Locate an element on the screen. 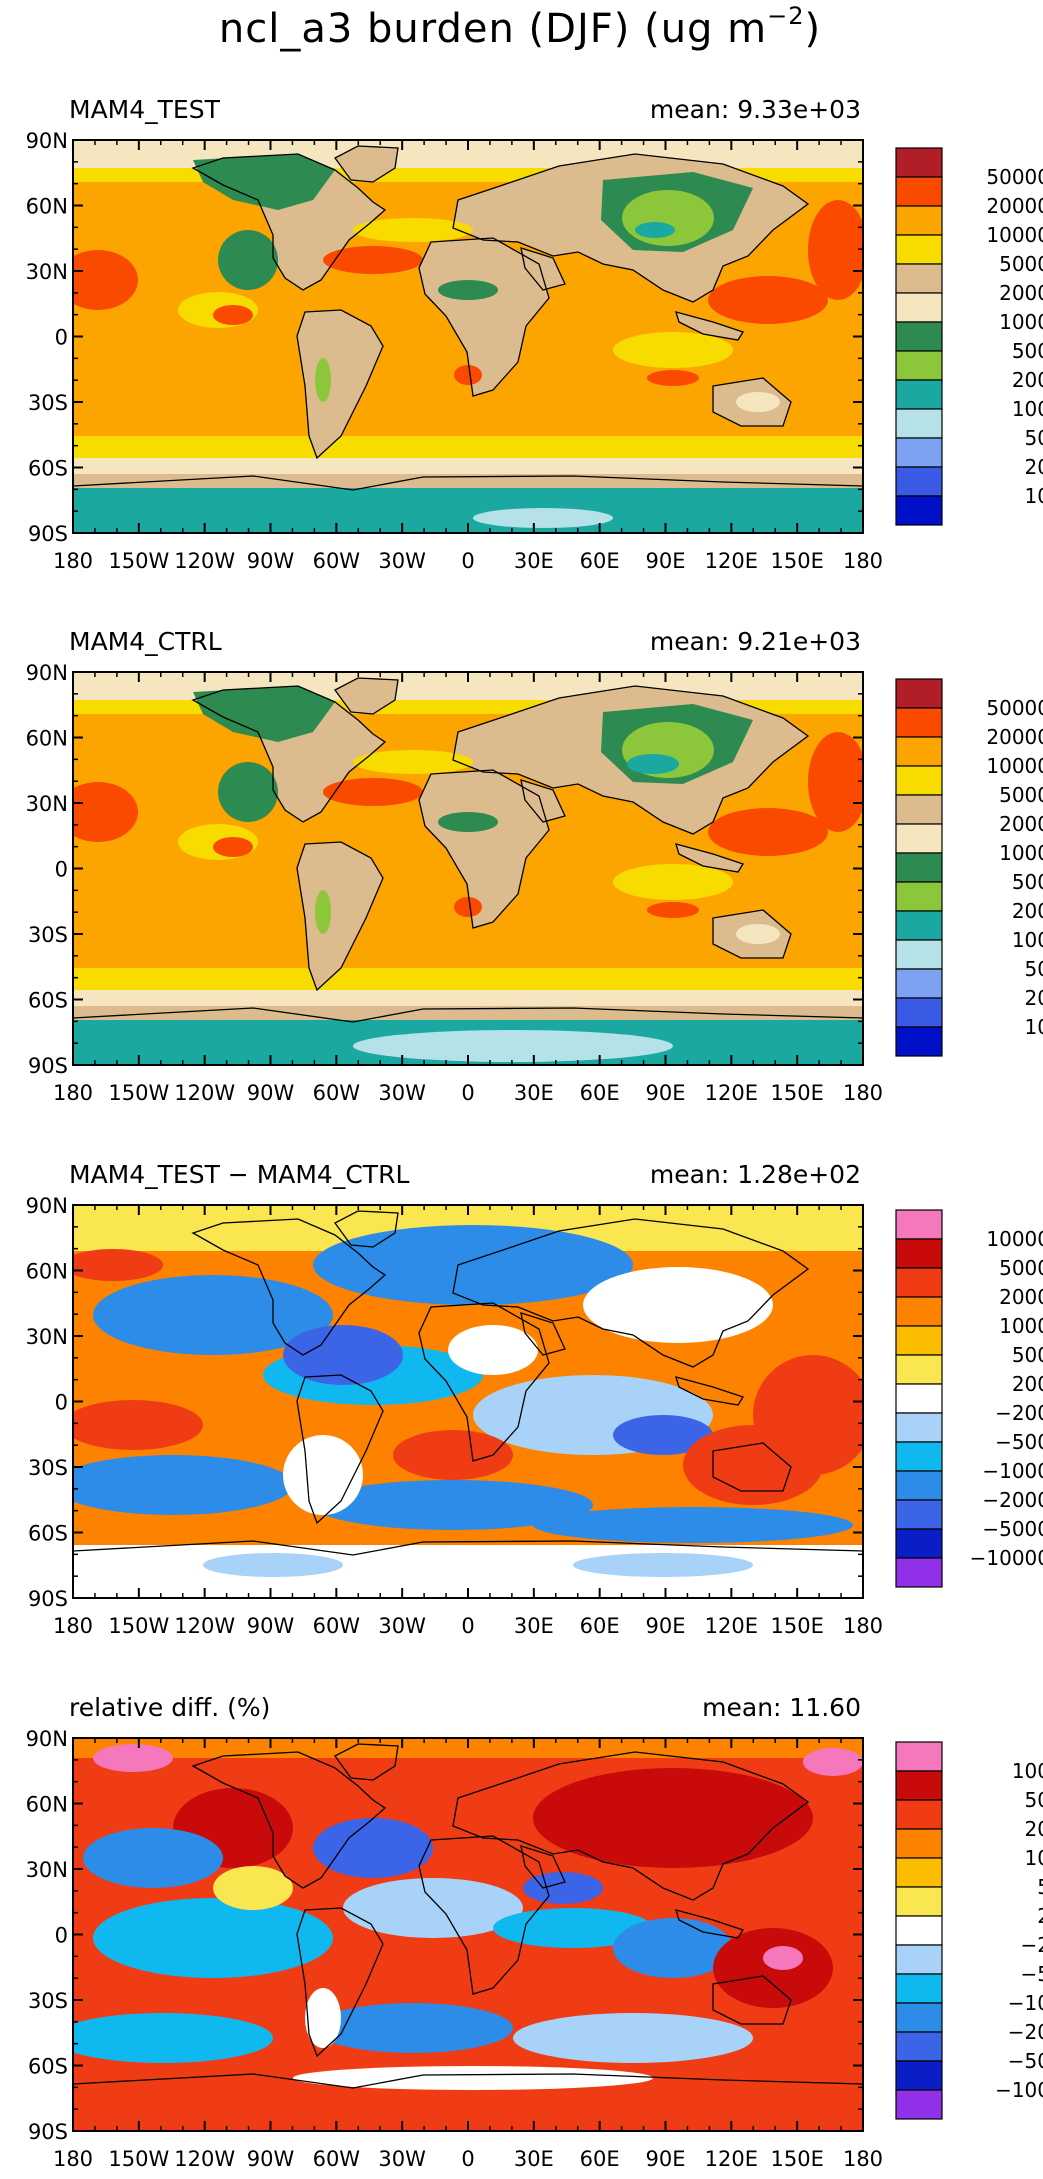 This screenshot has width=1043, height=2179. panel-label: MAM4_CTRL is located at coordinates (145, 641).